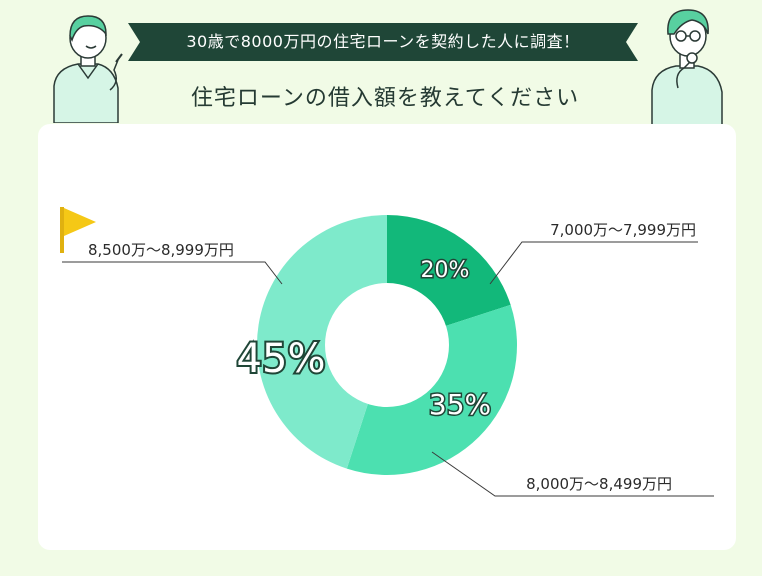 The image size is (762, 576). I want to click on thinking-person-illustration, so click(687, 67).